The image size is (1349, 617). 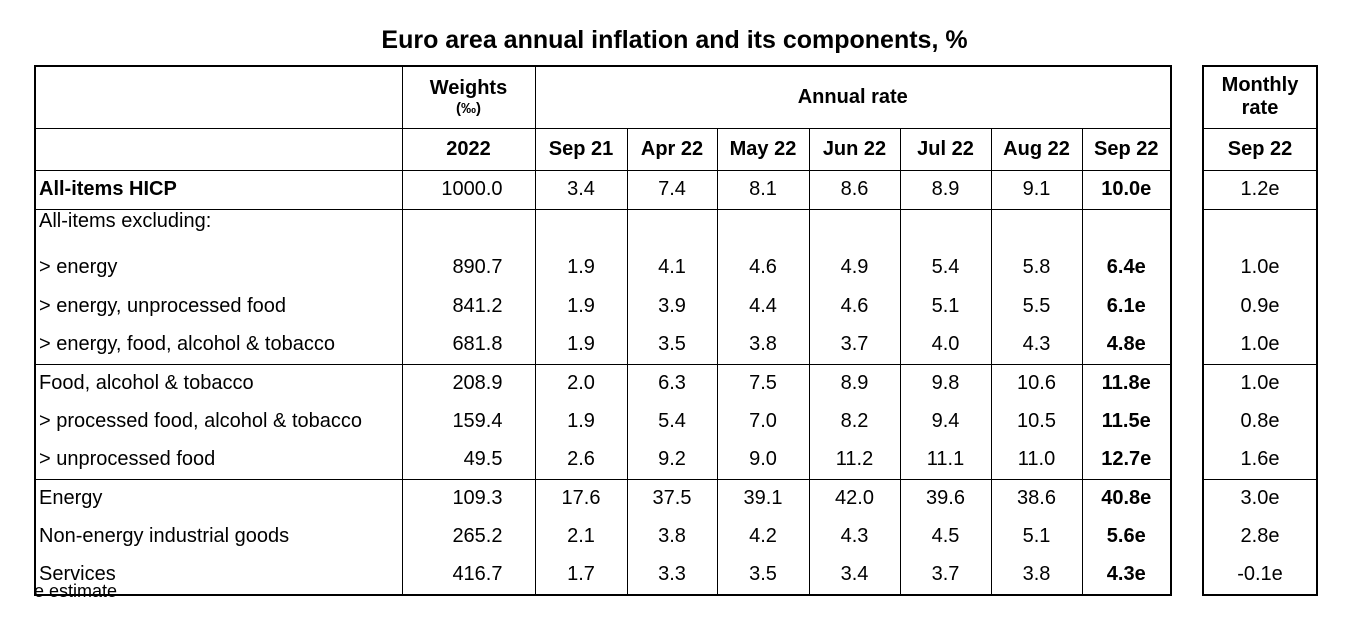 I want to click on month-header: Jun 22, so click(x=854, y=149).